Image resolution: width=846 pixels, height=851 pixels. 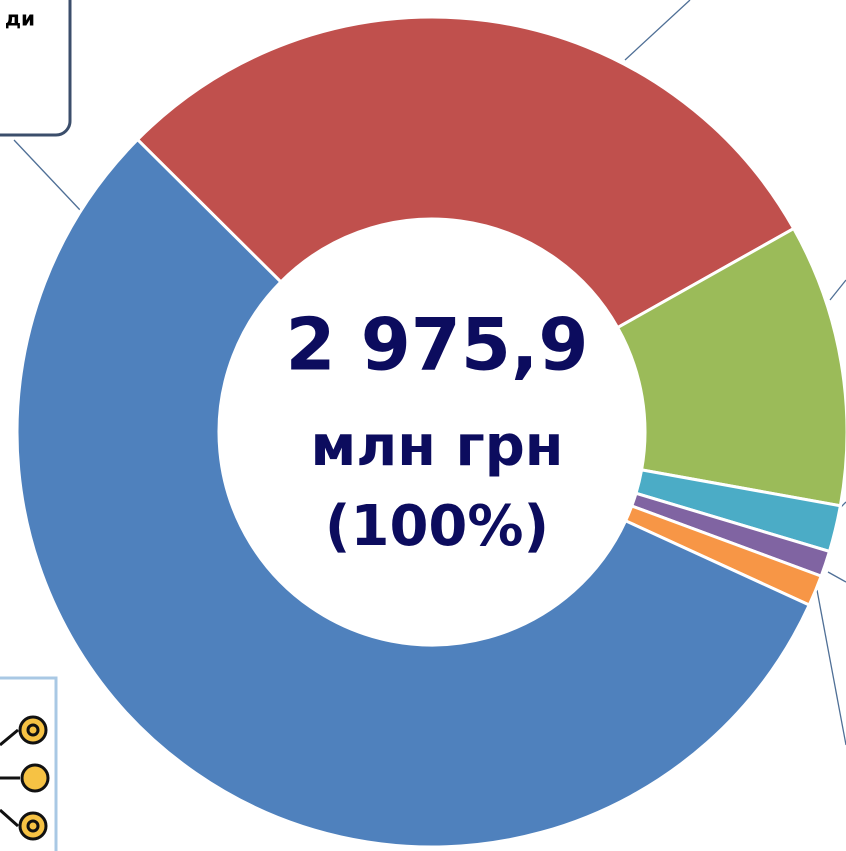 What do you see at coordinates (10, 778) in the screenshot?
I see `icon-lines` at bounding box center [10, 778].